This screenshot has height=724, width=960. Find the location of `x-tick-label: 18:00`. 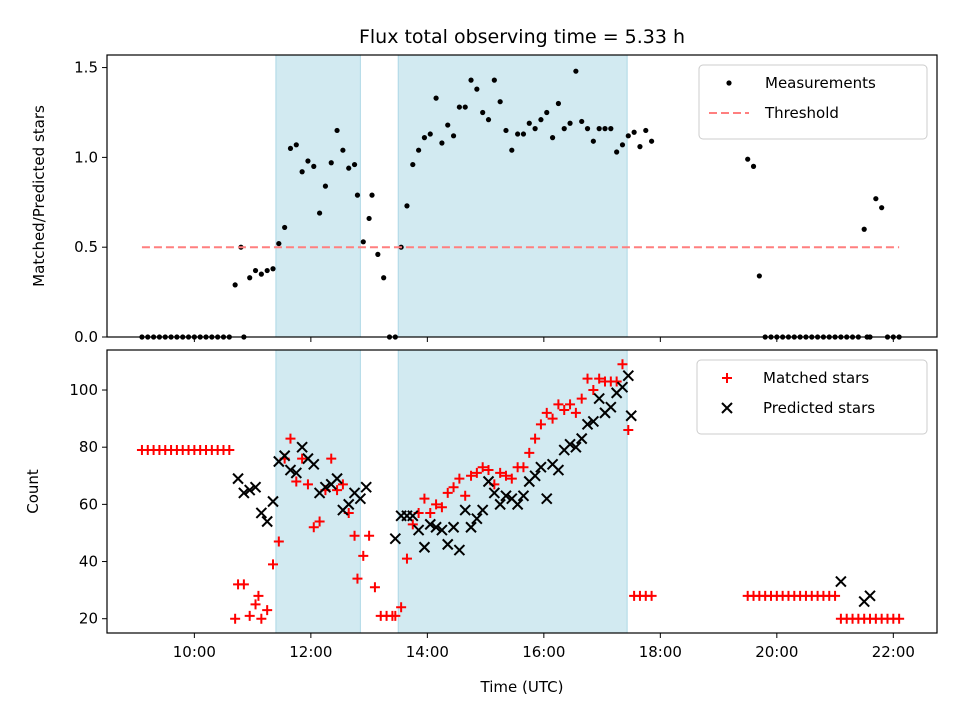

x-tick-label: 18:00 is located at coordinates (660, 652).